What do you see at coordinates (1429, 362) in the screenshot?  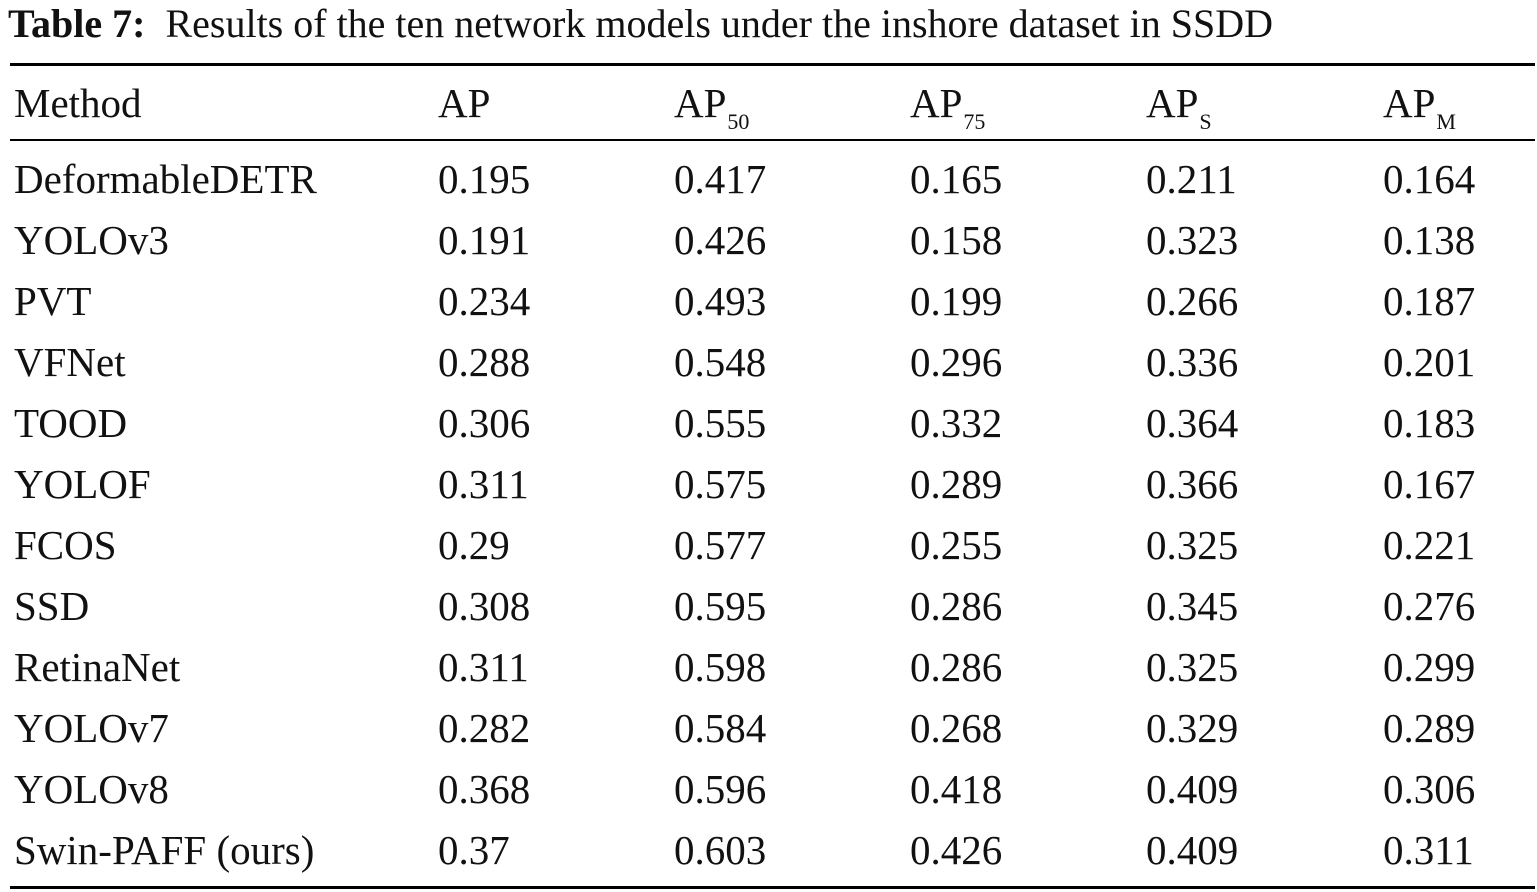 I see `cell-apm: 0.201` at bounding box center [1429, 362].